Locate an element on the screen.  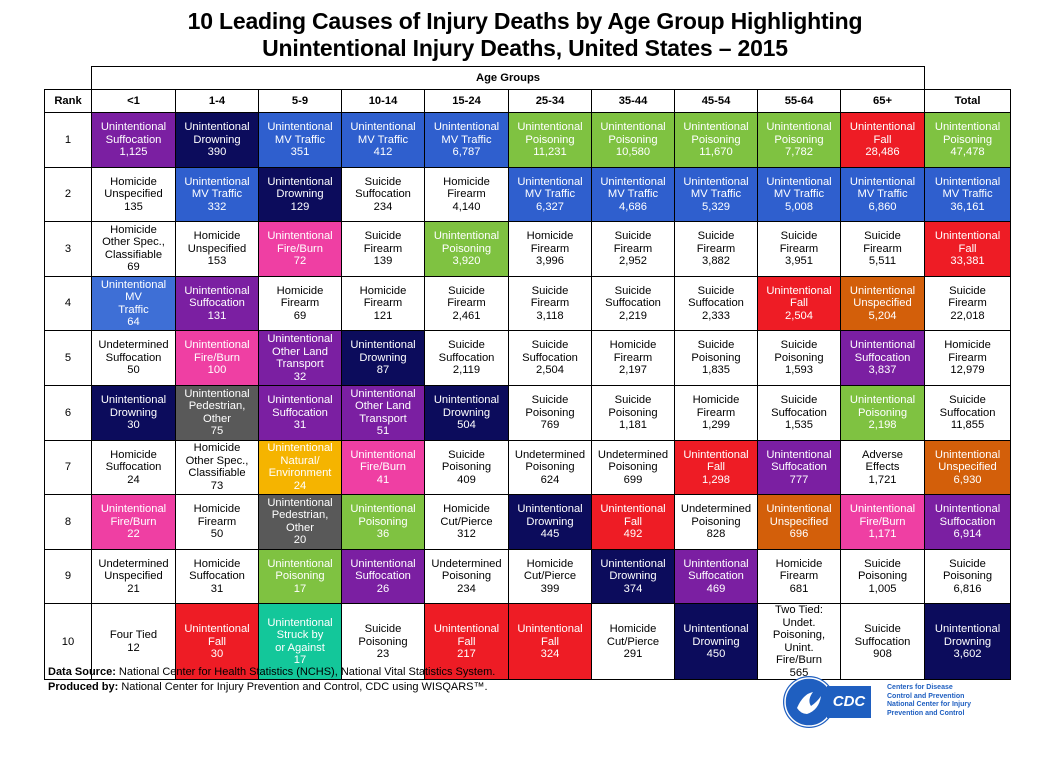
cause-cell: Homicide Firearm 4,140 is located at coordinates (466, 194).